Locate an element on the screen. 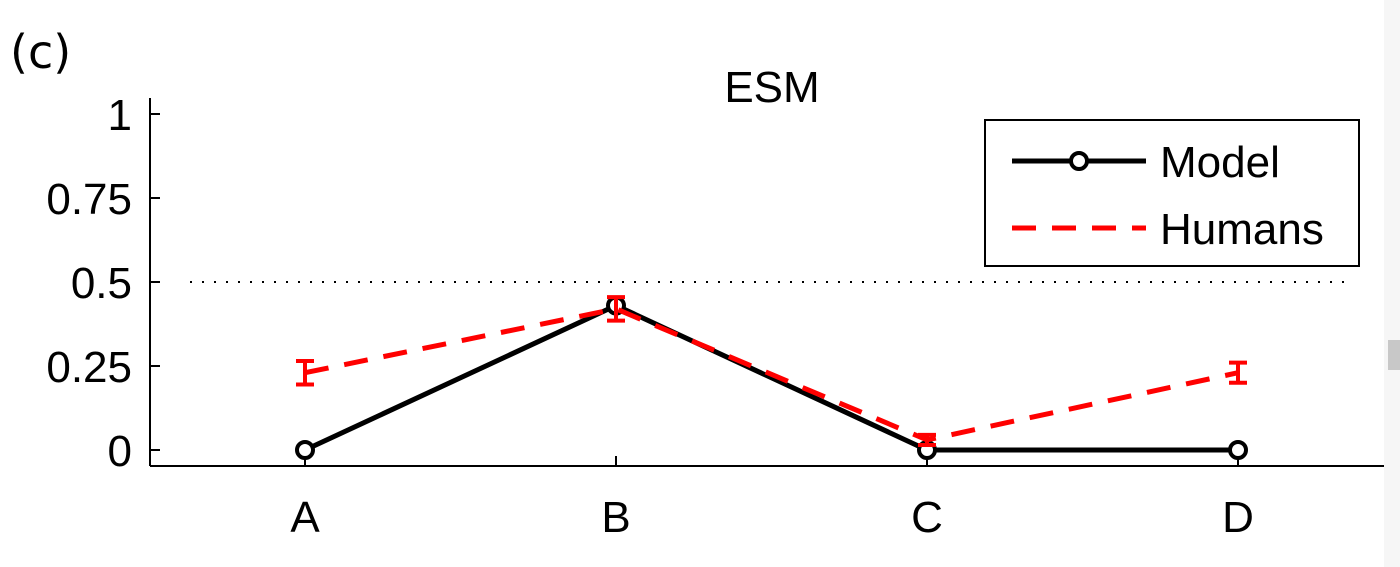 The height and width of the screenshot is (567, 1400). legend-humans-label: Humans is located at coordinates (1242, 229).